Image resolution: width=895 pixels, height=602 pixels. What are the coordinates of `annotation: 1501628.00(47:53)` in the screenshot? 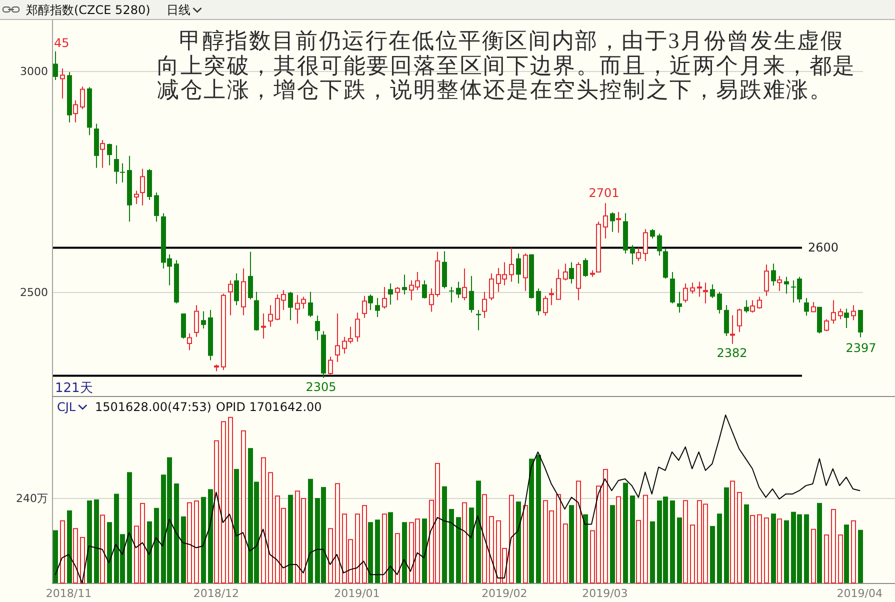 It's located at (153, 407).